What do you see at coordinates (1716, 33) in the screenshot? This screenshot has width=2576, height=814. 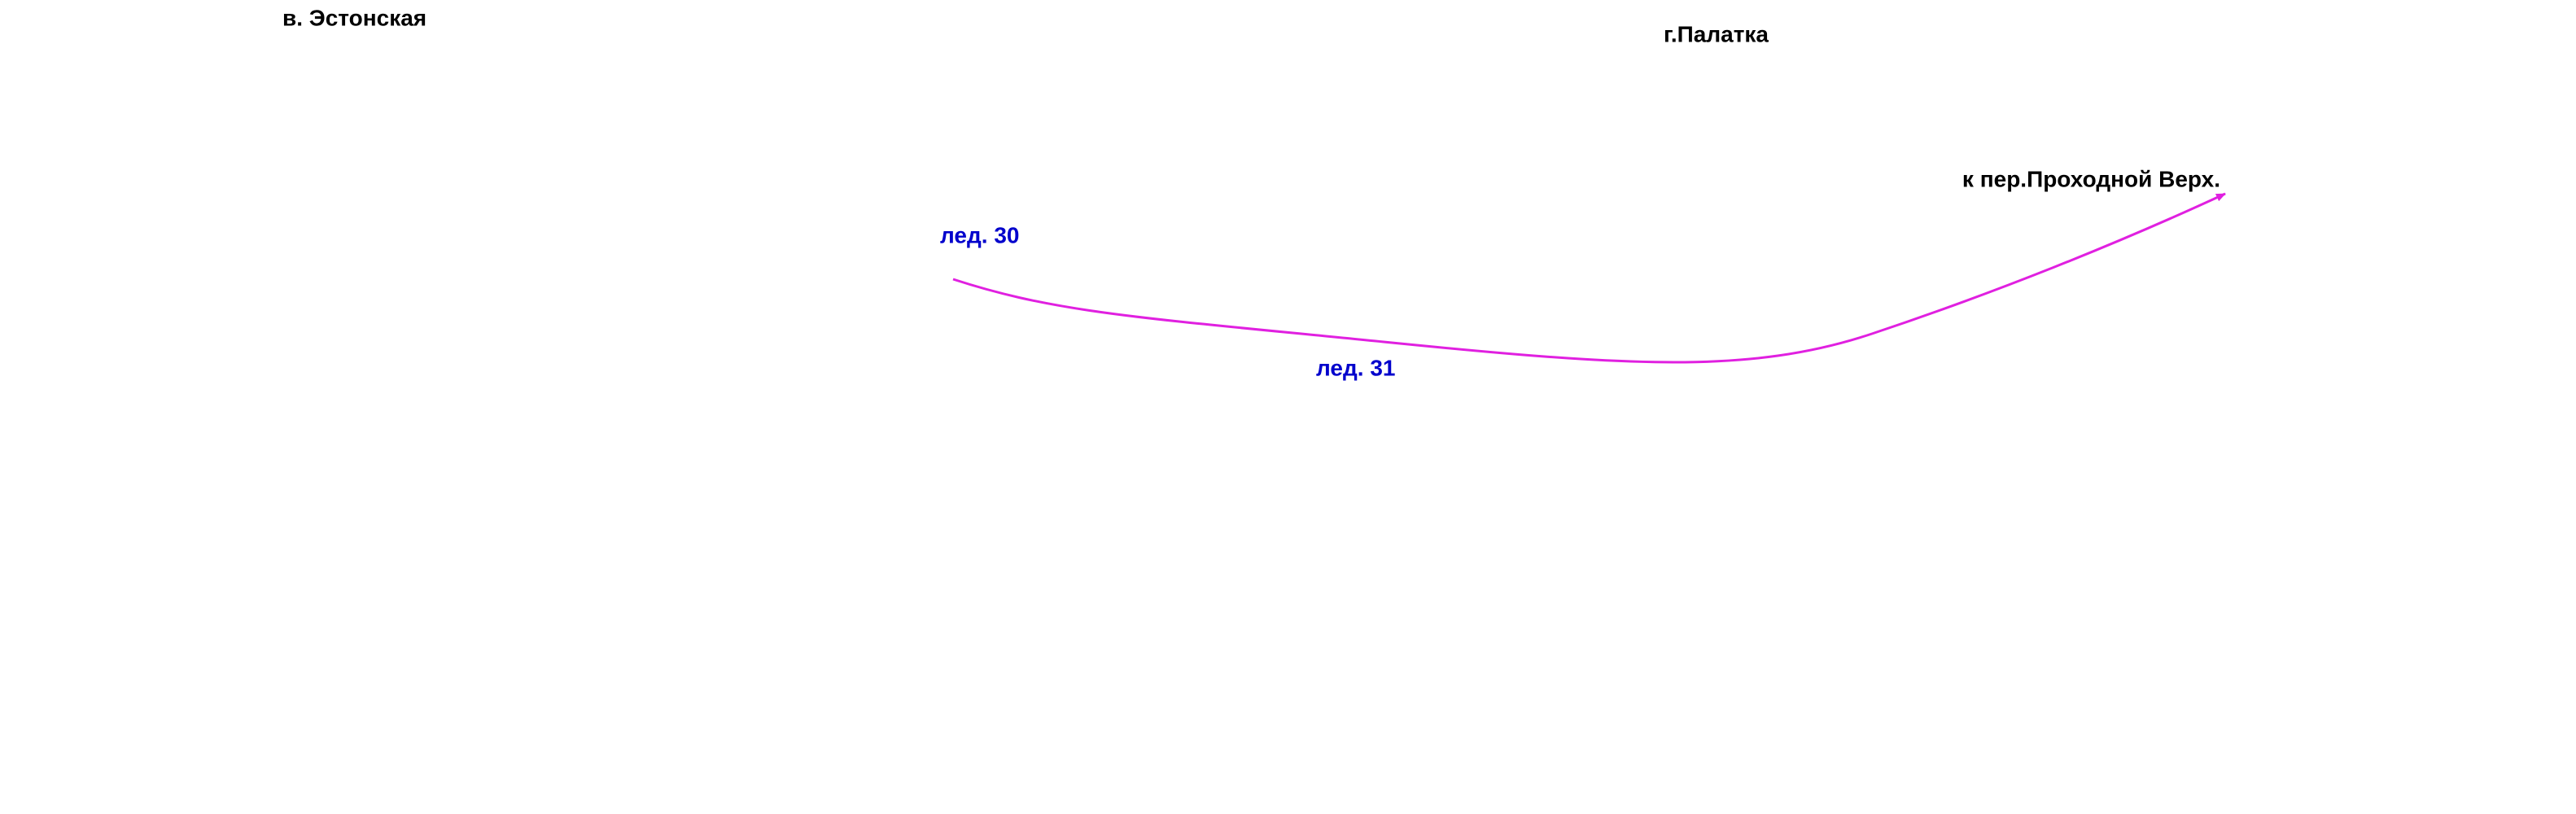 I see `place-label: г.Палатка` at bounding box center [1716, 33].